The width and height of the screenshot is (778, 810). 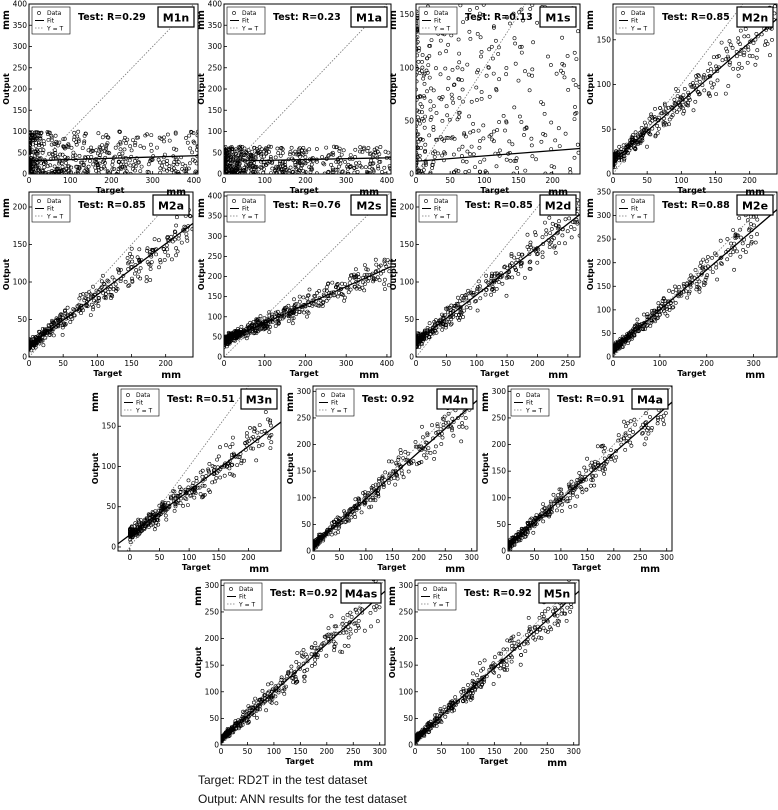 I want to click on y-tick-label: 400, so click(x=215, y=196).